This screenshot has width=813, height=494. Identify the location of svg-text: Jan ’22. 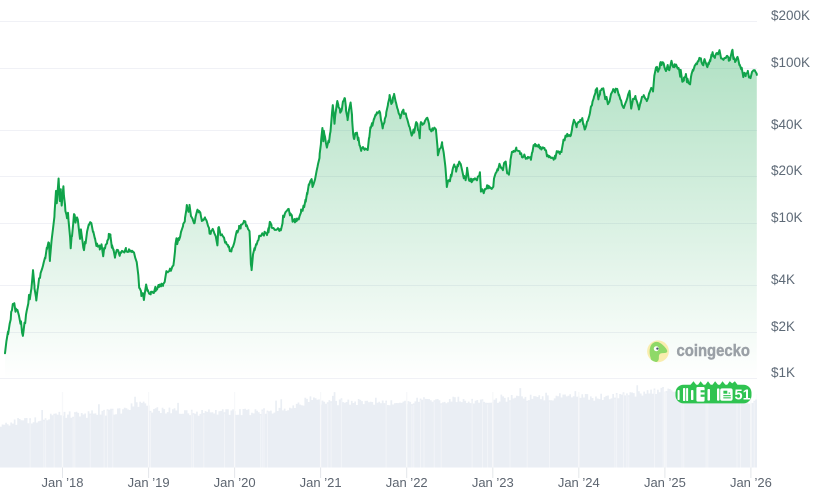
(407, 482).